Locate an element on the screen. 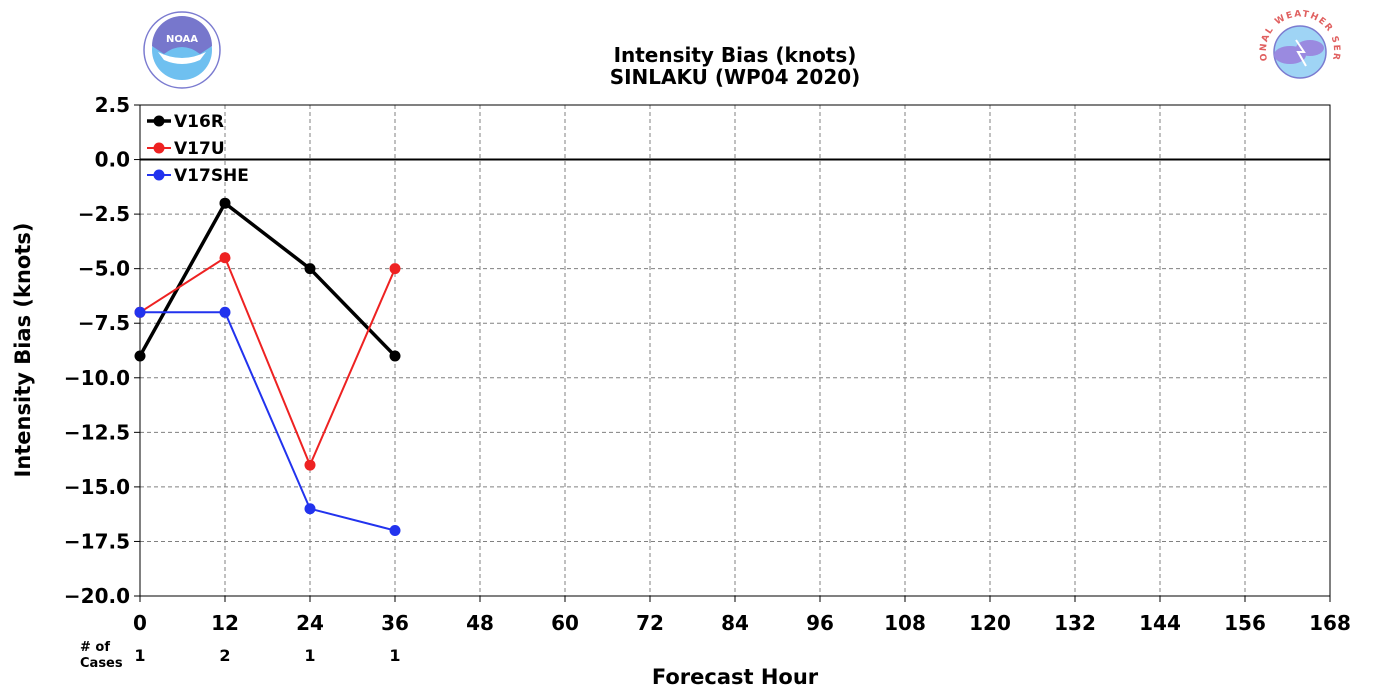 Image resolution: width=1400 pixels, height=700 pixels. y-tick-label: −12.5 is located at coordinates (97, 432).